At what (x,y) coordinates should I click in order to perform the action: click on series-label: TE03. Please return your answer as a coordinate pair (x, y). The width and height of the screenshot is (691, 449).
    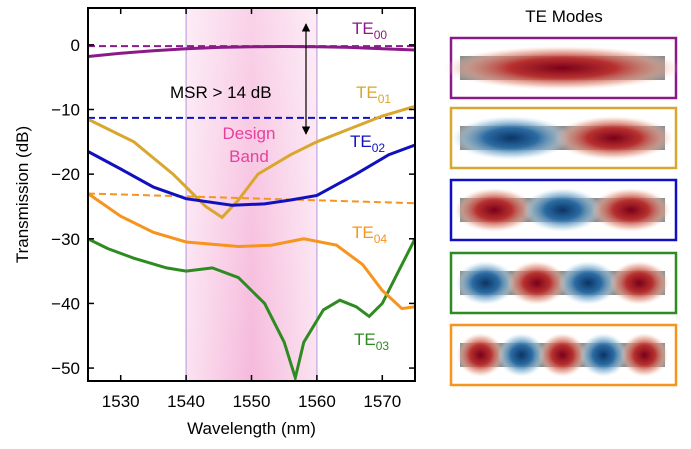
    Looking at the image, I should click on (371, 341).